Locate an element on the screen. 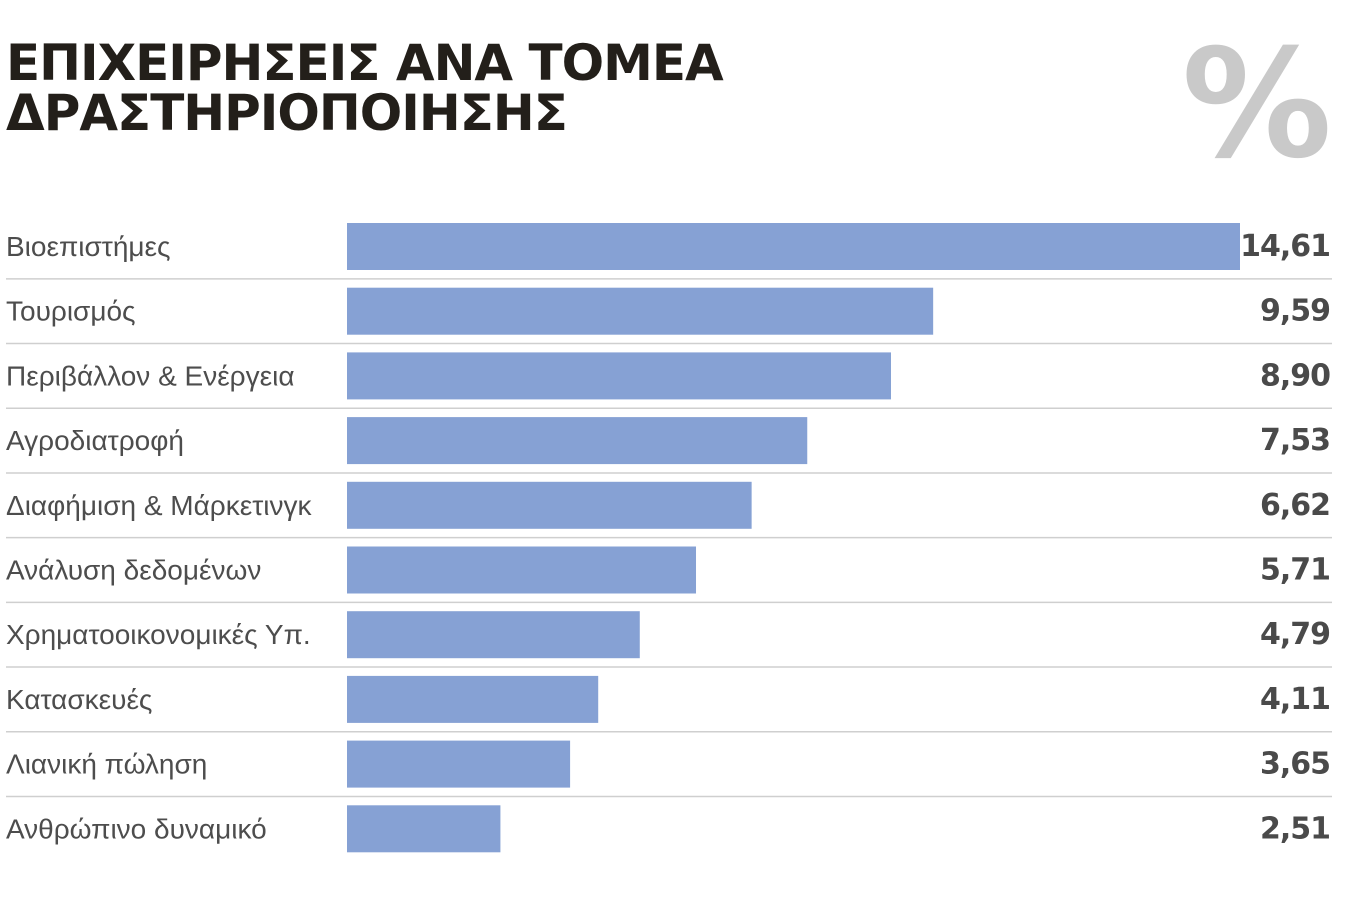 Image resolution: width=1346 pixels, height=897 pixels. value-label-5: 6,62 is located at coordinates (1295, 505).